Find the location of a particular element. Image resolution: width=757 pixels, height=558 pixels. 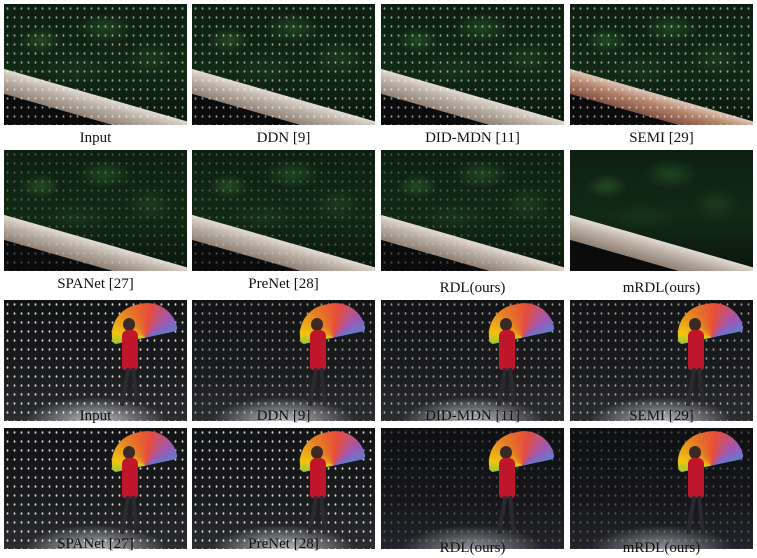

panel-ddn-umbrella: DDN [9] is located at coordinates (283, 362).